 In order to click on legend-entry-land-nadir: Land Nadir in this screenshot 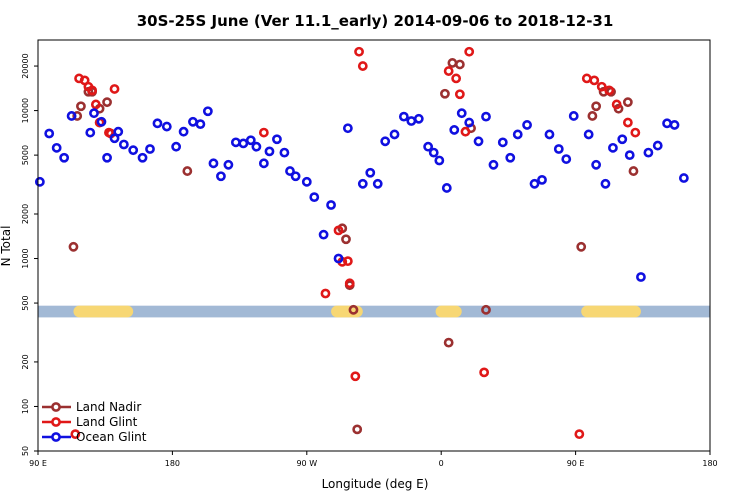, I will do `click(91, 407)`.